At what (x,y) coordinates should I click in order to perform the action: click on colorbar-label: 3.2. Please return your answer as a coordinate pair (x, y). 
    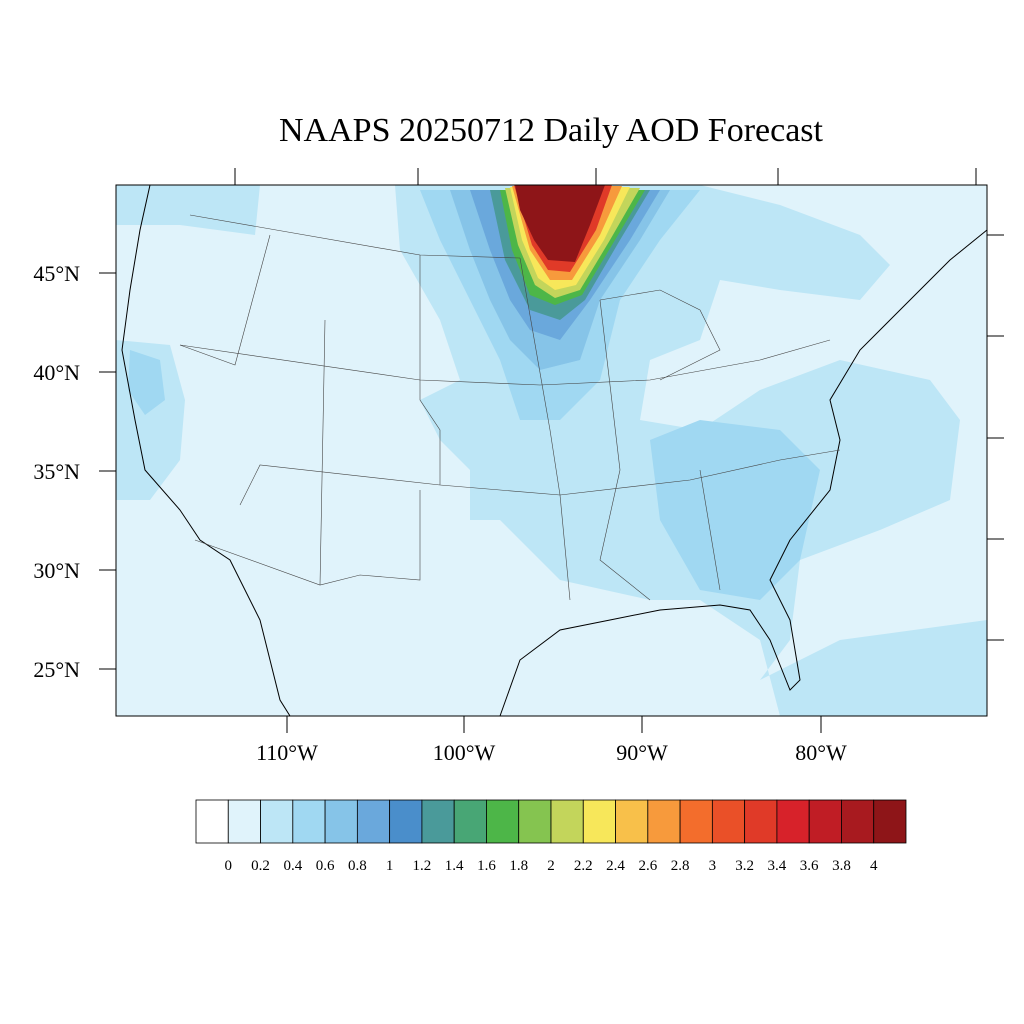
    Looking at the image, I should click on (744, 866).